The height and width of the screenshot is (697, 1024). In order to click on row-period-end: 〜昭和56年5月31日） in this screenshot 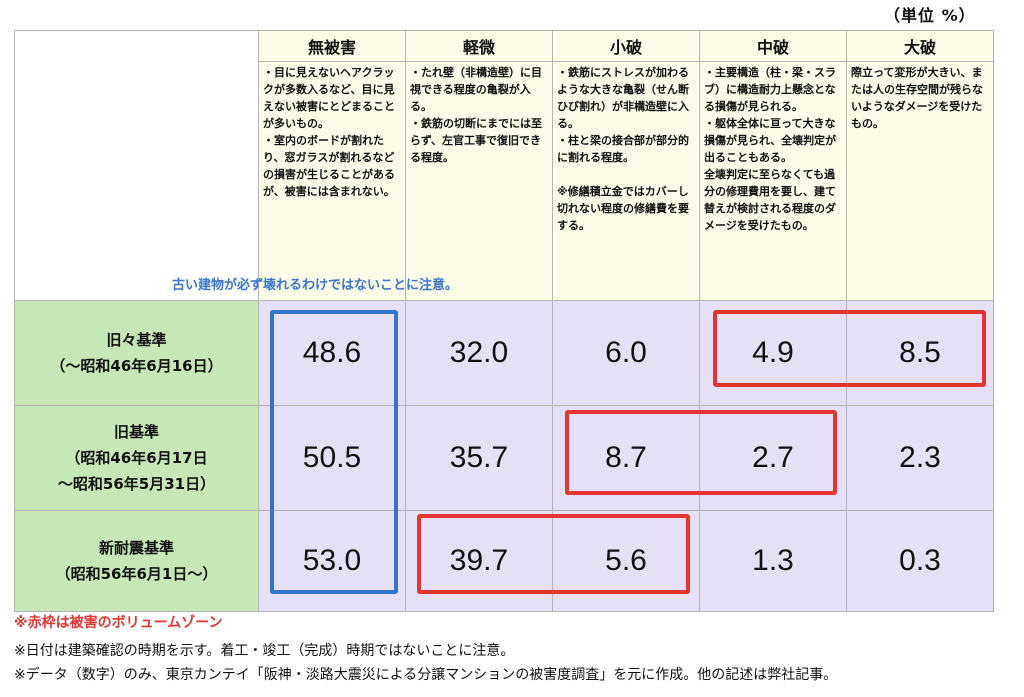, I will do `click(136, 484)`.